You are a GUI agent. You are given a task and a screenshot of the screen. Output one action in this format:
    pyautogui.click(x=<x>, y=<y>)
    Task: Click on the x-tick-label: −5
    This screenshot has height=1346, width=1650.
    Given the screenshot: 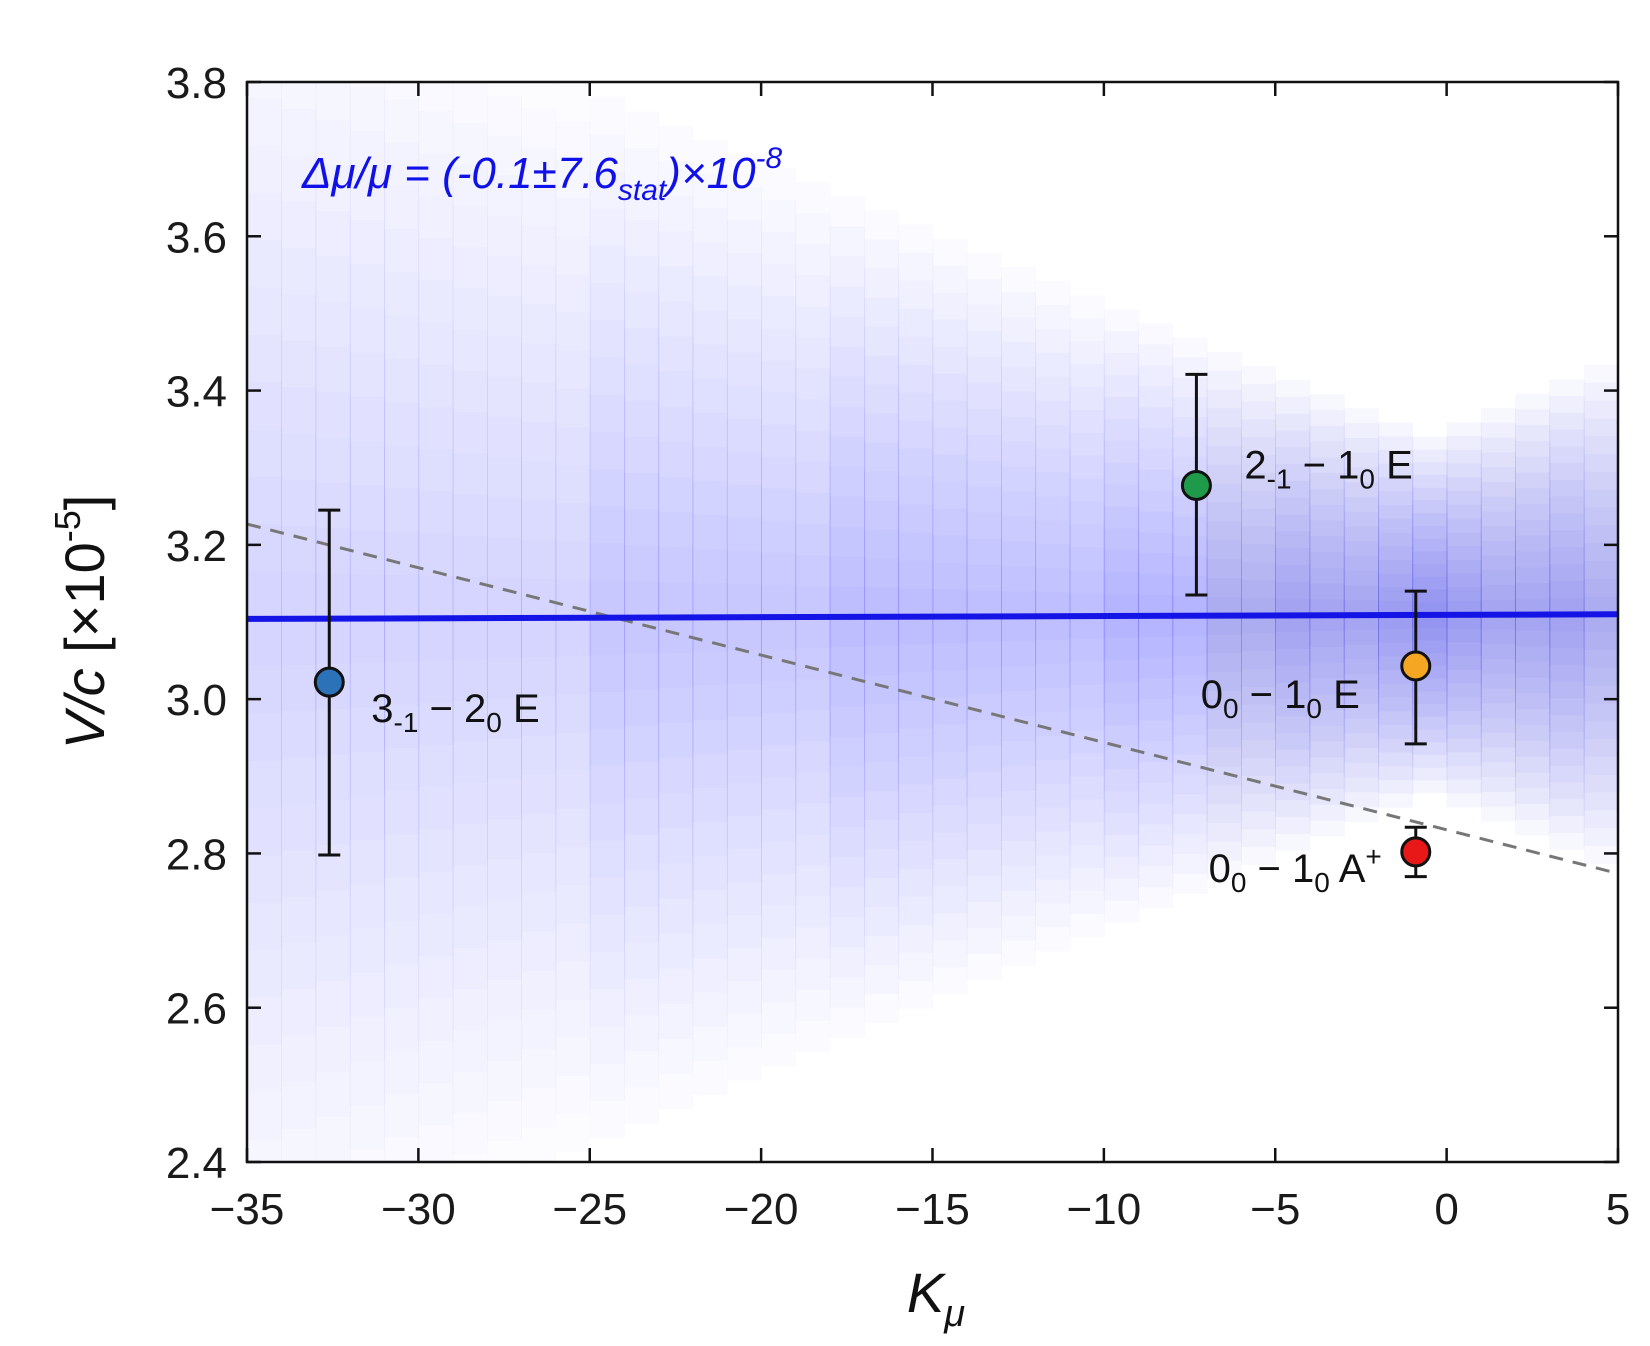 What is the action you would take?
    pyautogui.click(x=1275, y=1209)
    